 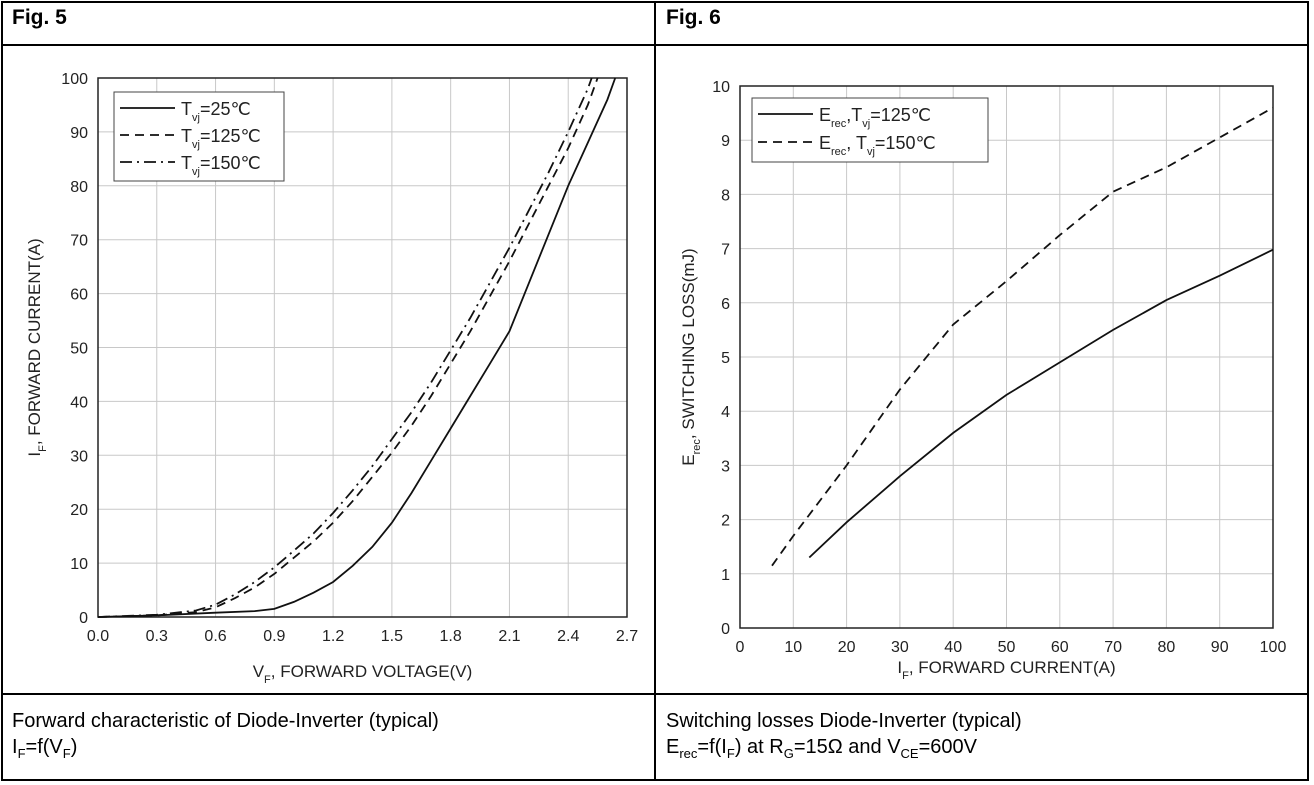 I want to click on fig6-xtick-label: 60, so click(x=1060, y=647).